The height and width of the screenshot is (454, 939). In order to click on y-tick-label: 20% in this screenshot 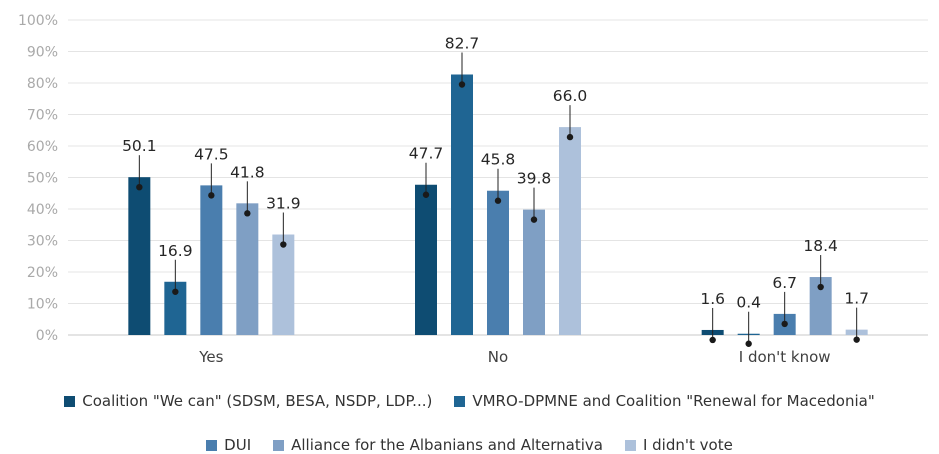, I will do `click(42, 273)`.